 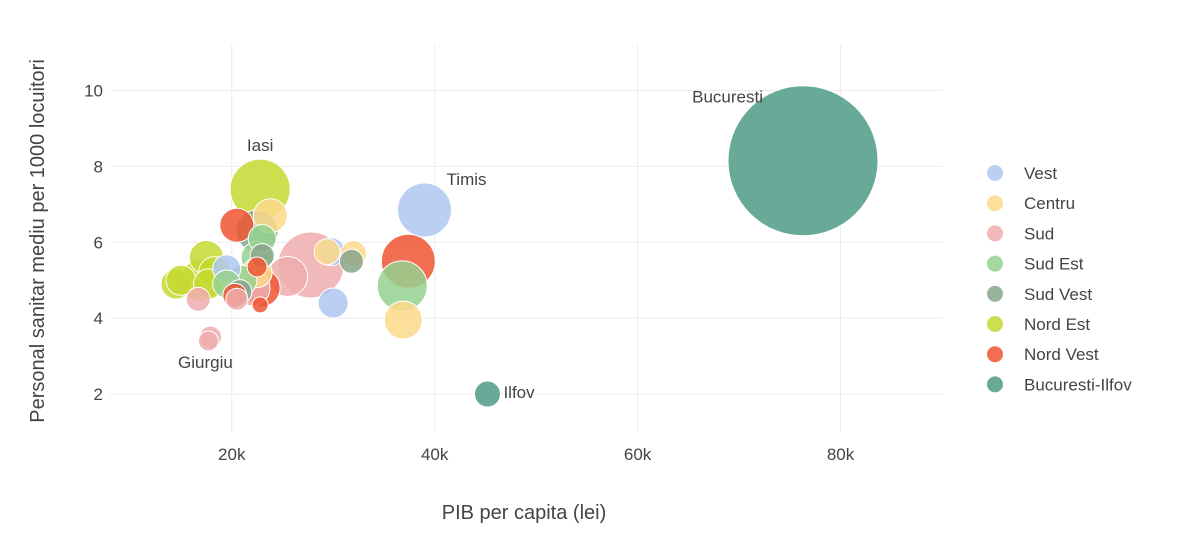 I want to click on bubble-sud-vest, so click(x=351, y=261).